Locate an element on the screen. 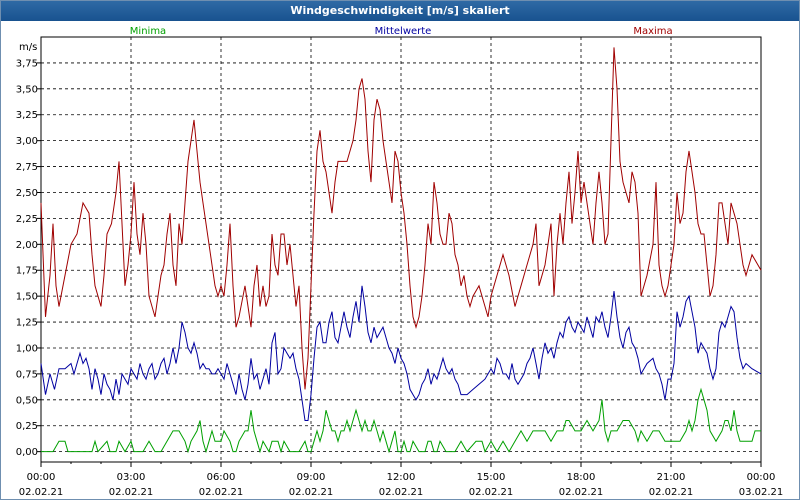  y-tick-label: 2,50 is located at coordinates (27, 193).